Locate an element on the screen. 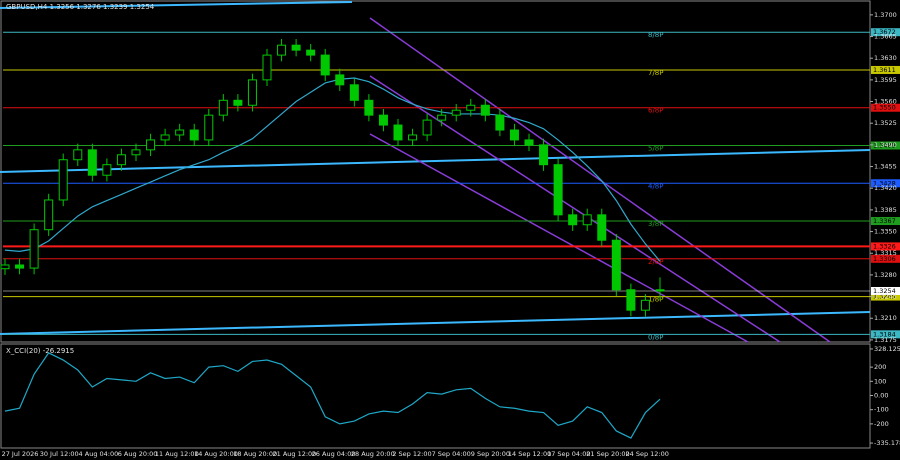 Image resolution: width=900 pixels, height=460 pixels. level-badge-label: 1.3611 is located at coordinates (884, 70).